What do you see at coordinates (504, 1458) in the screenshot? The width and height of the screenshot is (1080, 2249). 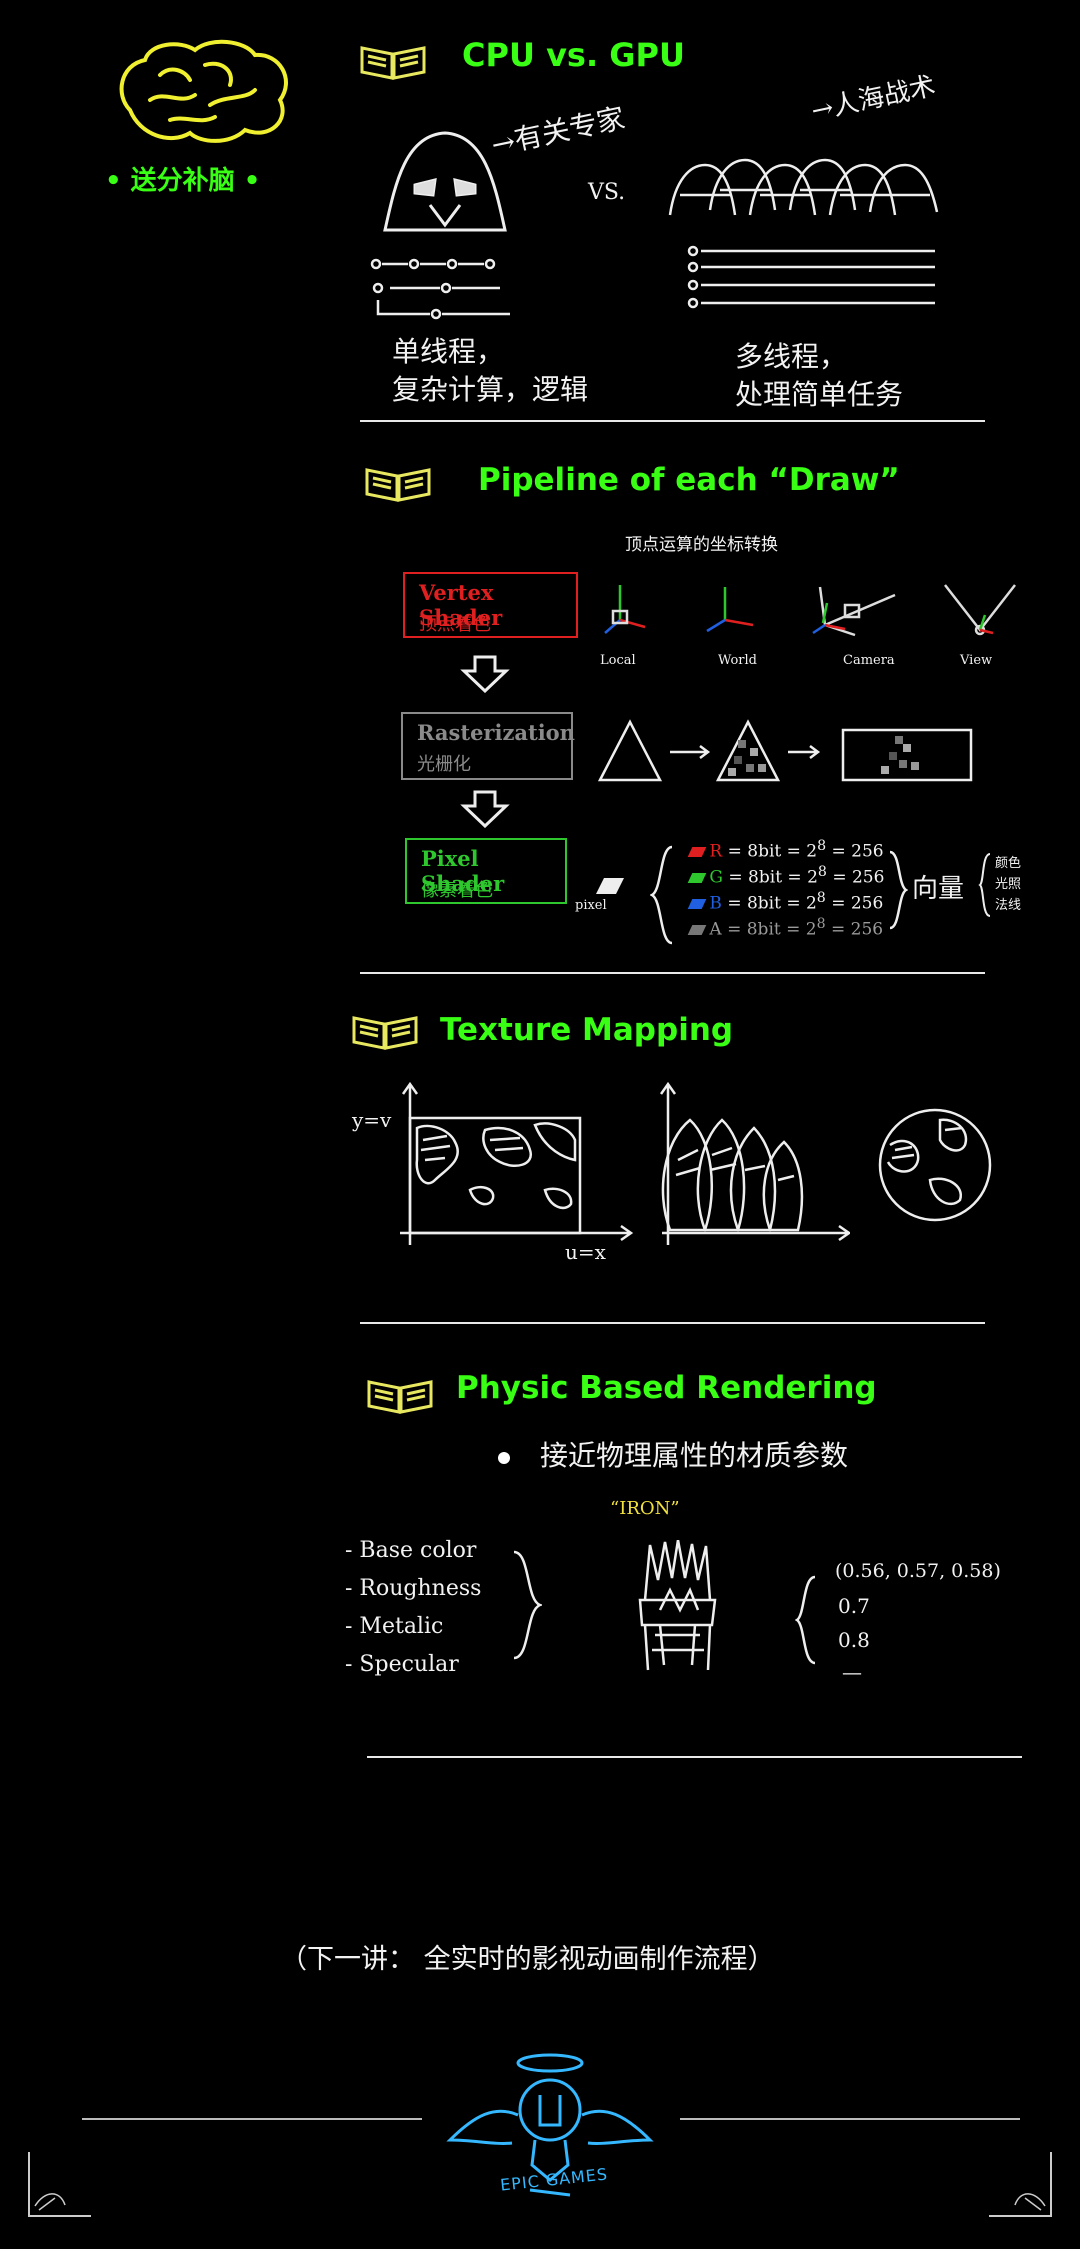 I see `bullet-dot` at bounding box center [504, 1458].